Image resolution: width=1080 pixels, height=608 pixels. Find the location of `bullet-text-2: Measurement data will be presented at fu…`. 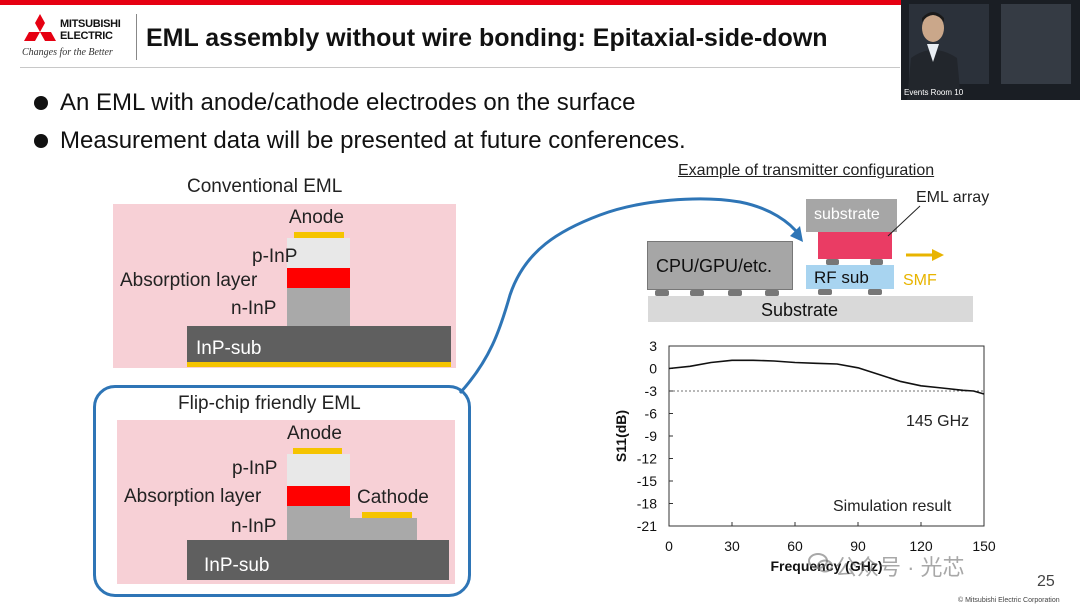

bullet-text-2: Measurement data will be presented at fu… is located at coordinates (373, 140).